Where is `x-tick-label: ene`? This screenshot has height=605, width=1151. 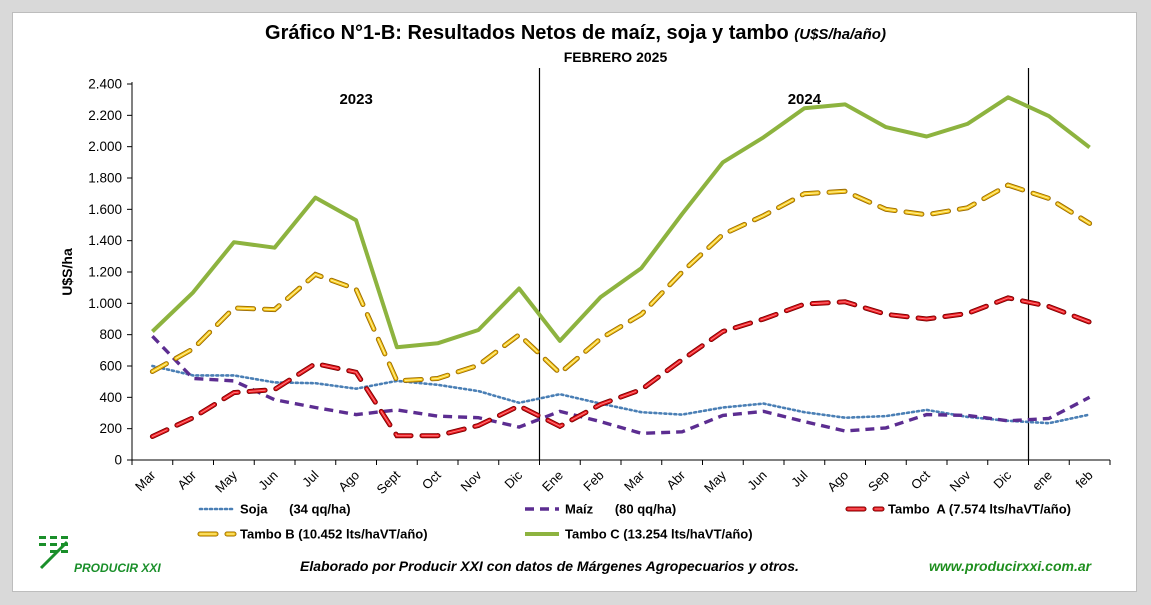 x-tick-label: ene is located at coordinates (1042, 481).